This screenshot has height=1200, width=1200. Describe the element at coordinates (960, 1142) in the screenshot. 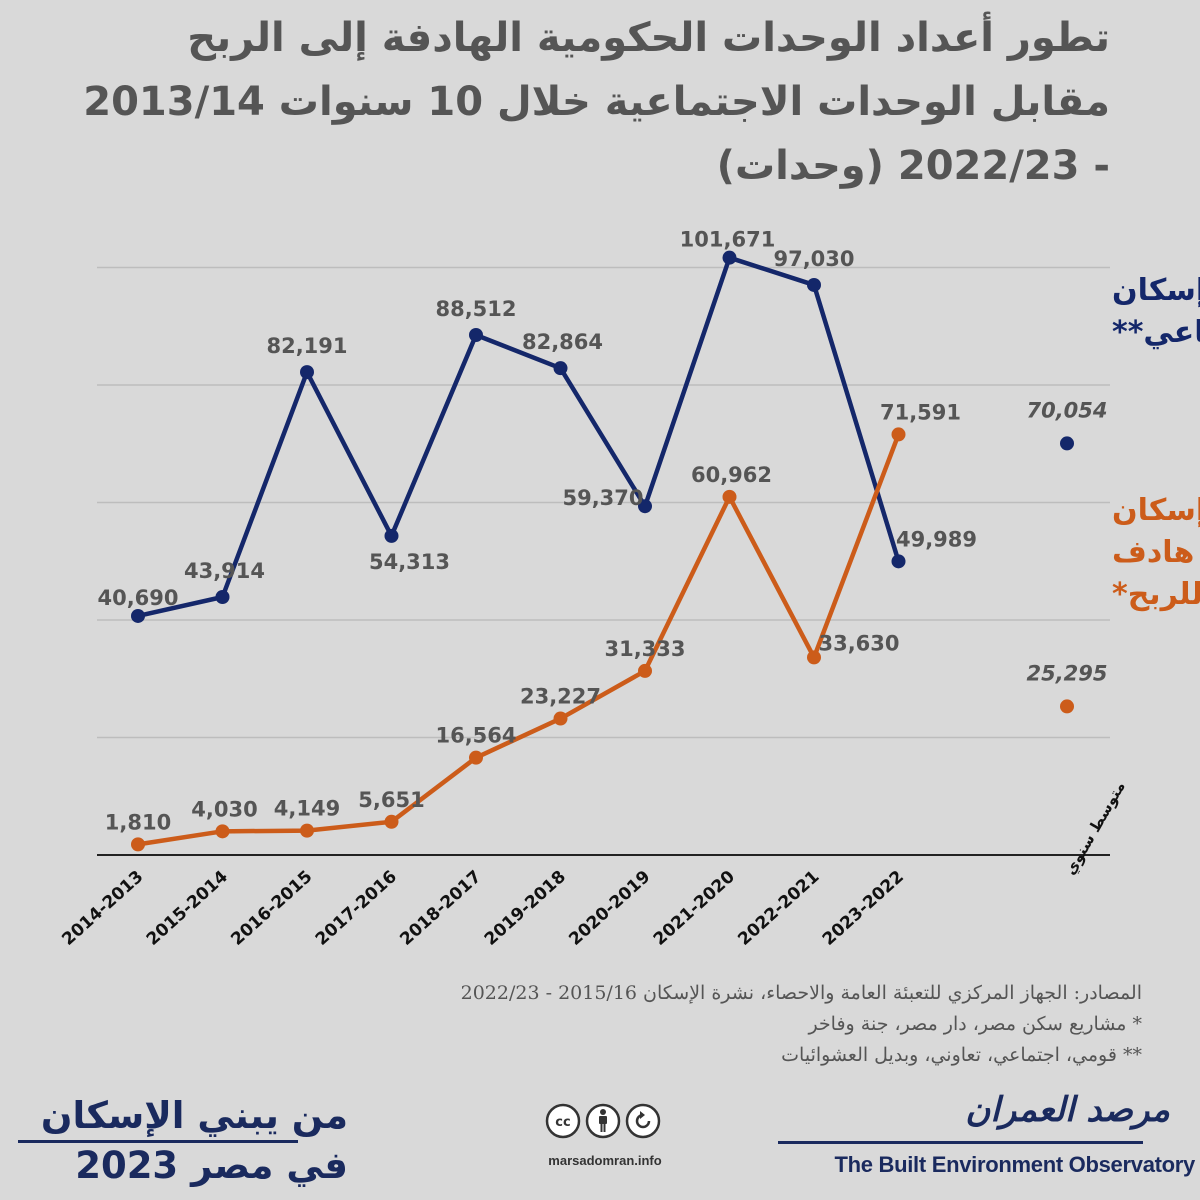

I see `org-logo-underline` at that location.